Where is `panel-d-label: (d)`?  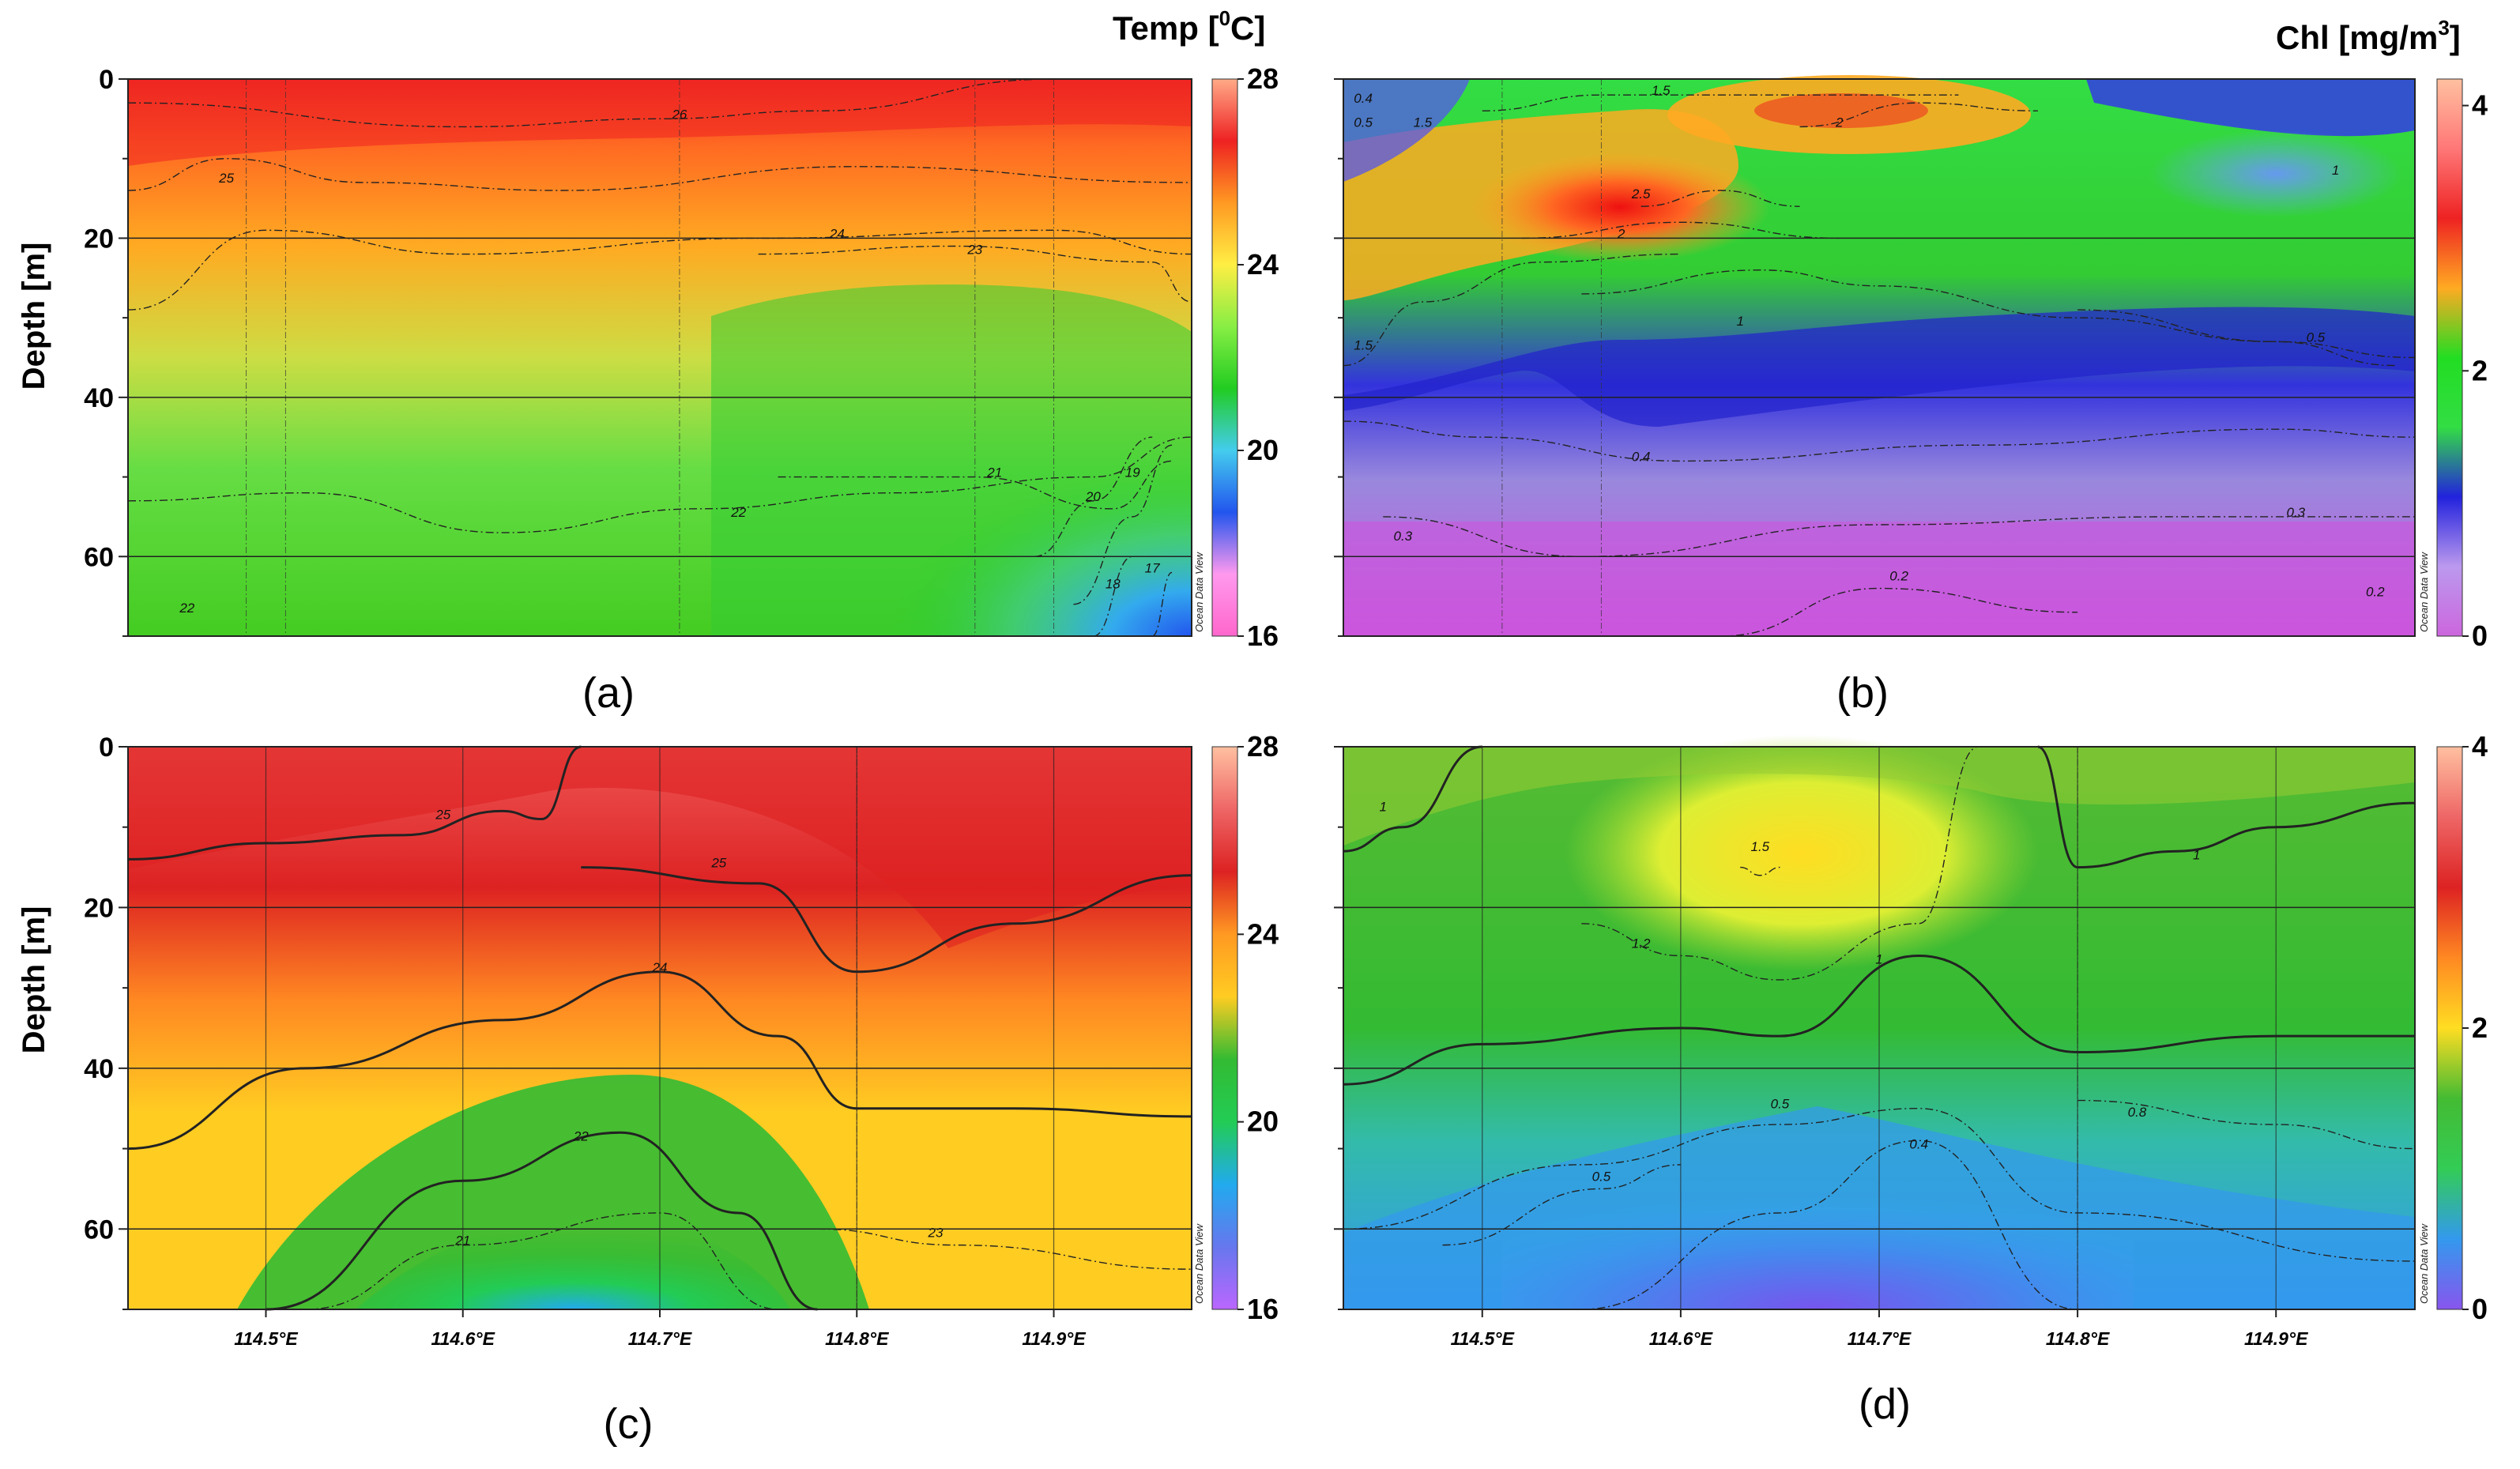 panel-d-label: (d) is located at coordinates (1885, 1404).